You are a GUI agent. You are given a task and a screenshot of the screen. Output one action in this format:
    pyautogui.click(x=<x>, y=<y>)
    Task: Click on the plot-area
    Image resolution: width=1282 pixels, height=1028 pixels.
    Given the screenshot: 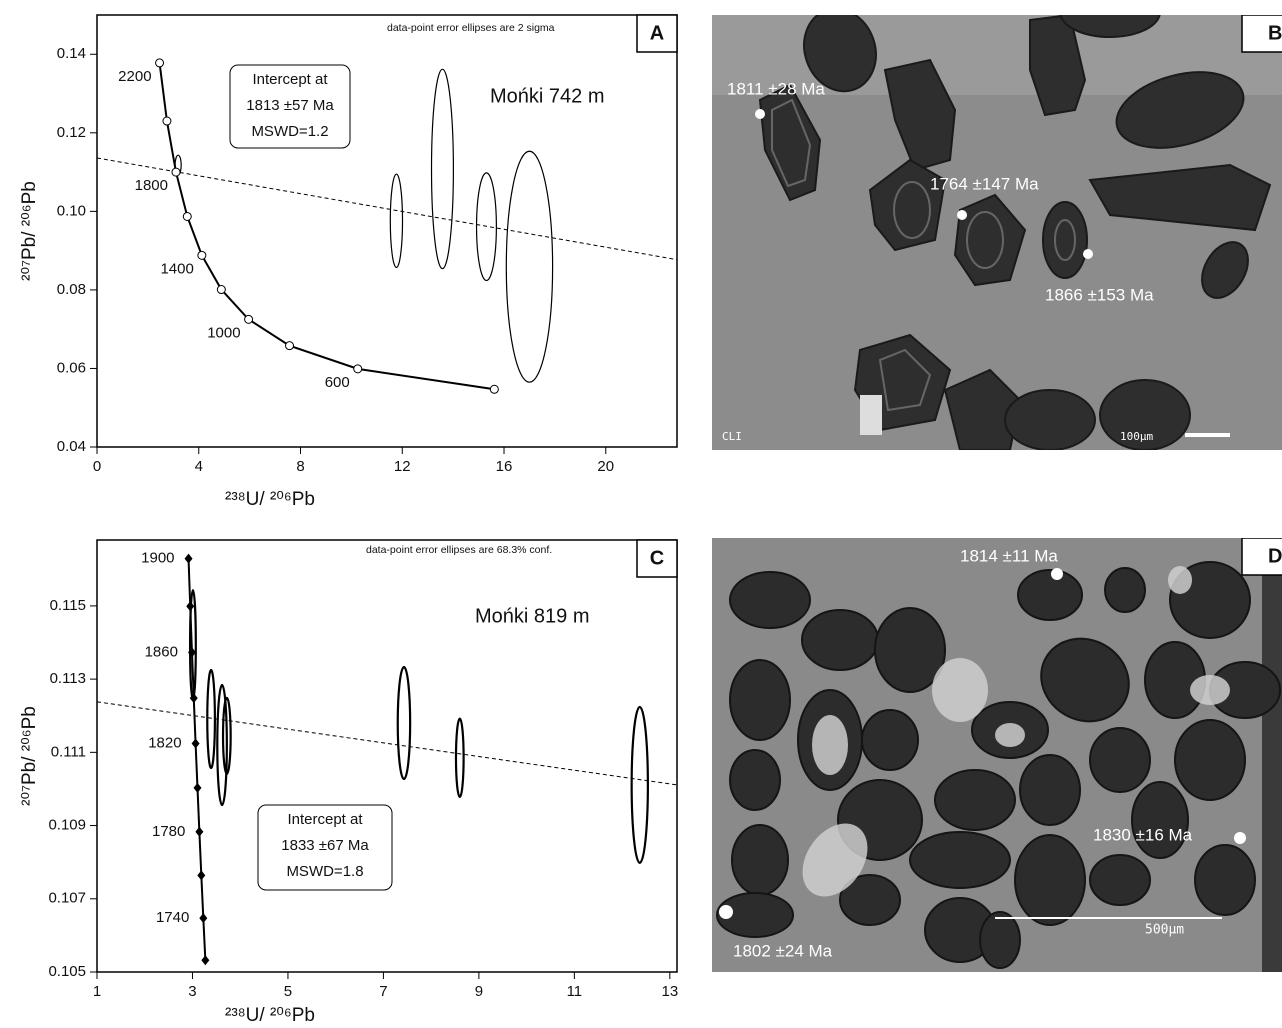 What is the action you would take?
    pyautogui.click(x=387, y=226)
    